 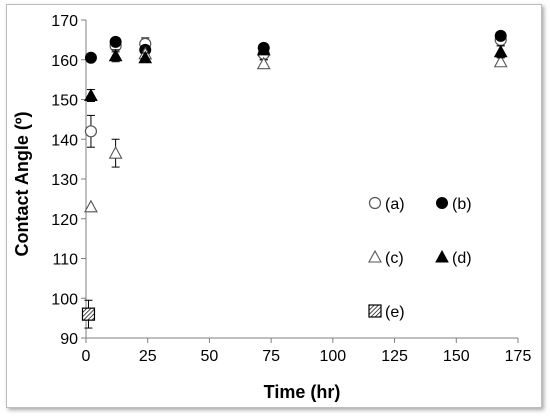 What do you see at coordinates (394, 356) in the screenshot?
I see `x-tick-label: 125` at bounding box center [394, 356].